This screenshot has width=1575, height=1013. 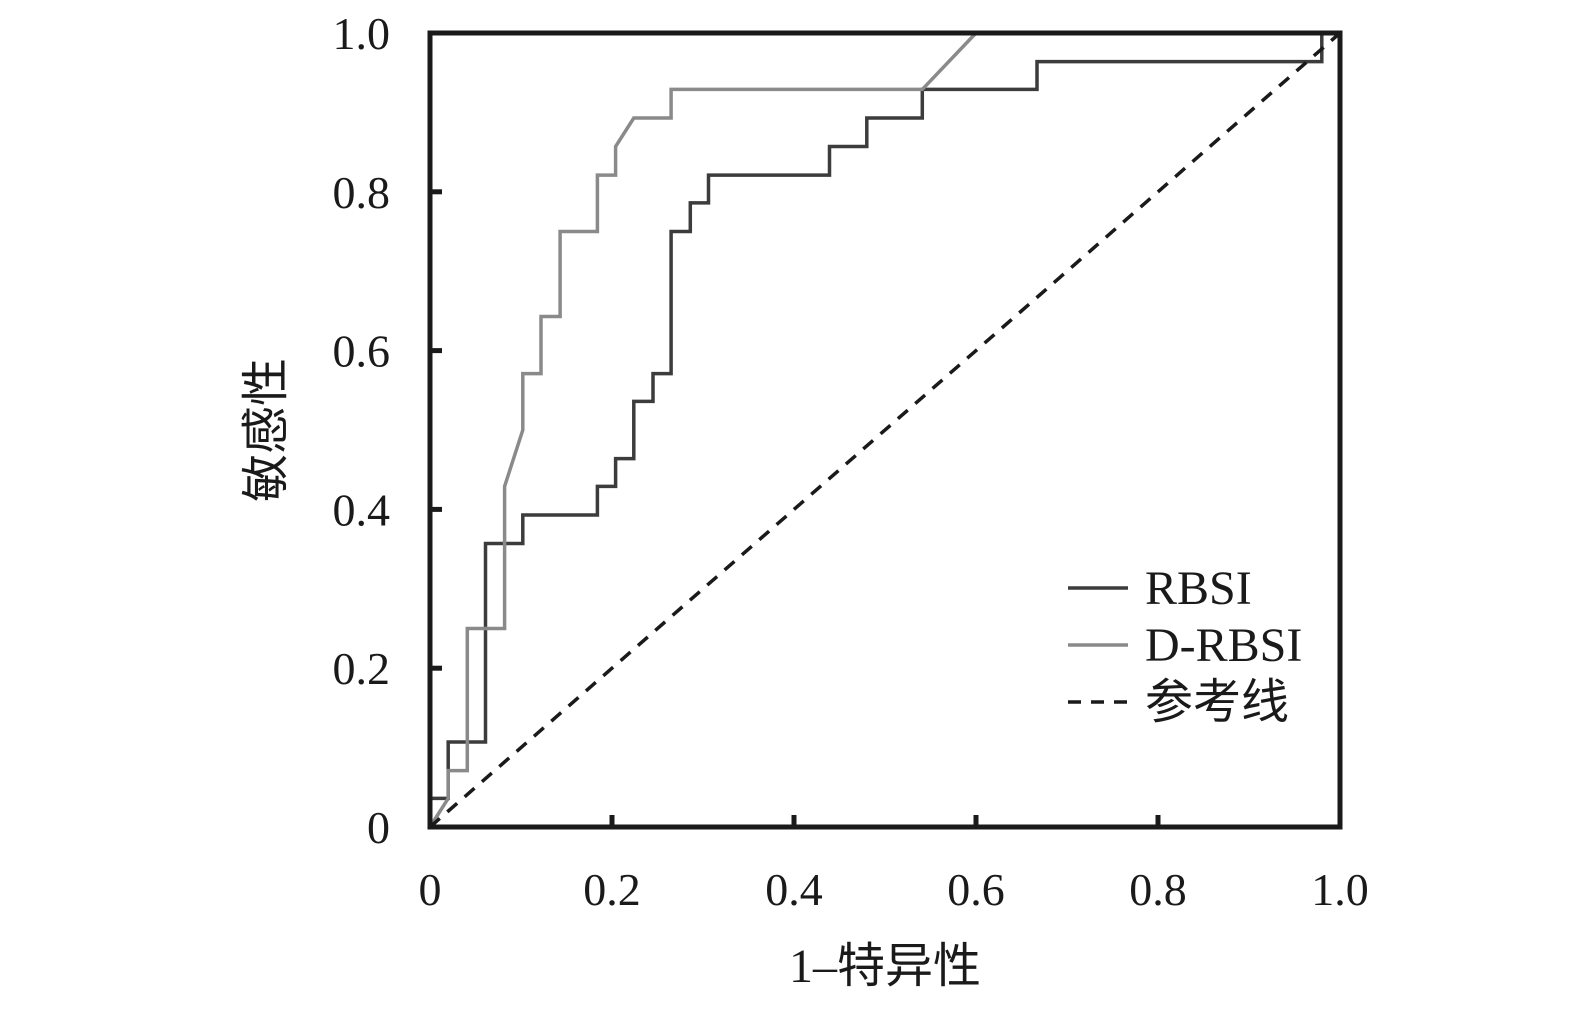 I want to click on x-tick-label: 0.8, so click(x=1158, y=889).